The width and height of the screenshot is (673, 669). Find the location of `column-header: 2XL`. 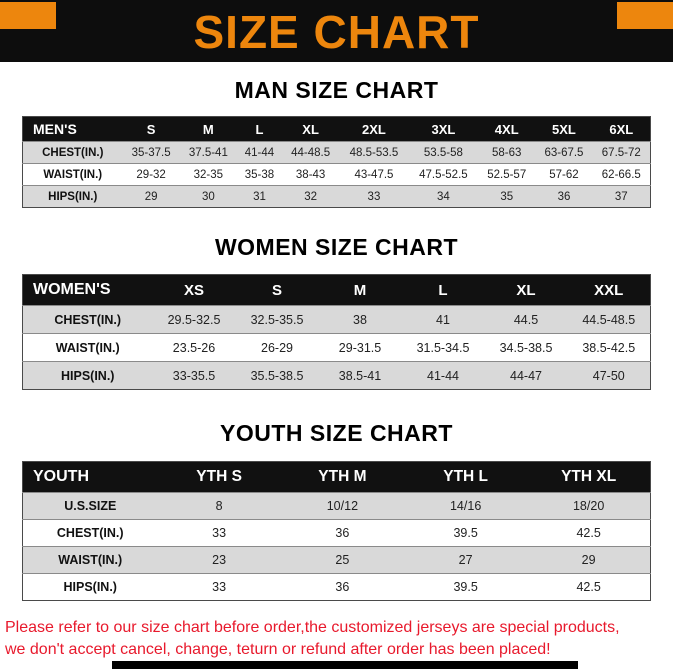

column-header: 2XL is located at coordinates (374, 129).